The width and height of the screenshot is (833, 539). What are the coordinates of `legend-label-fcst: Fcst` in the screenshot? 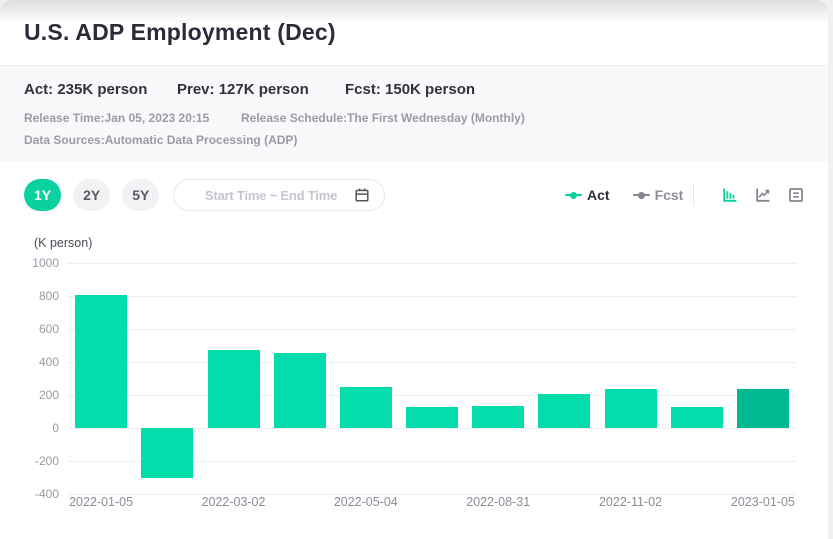 It's located at (669, 195).